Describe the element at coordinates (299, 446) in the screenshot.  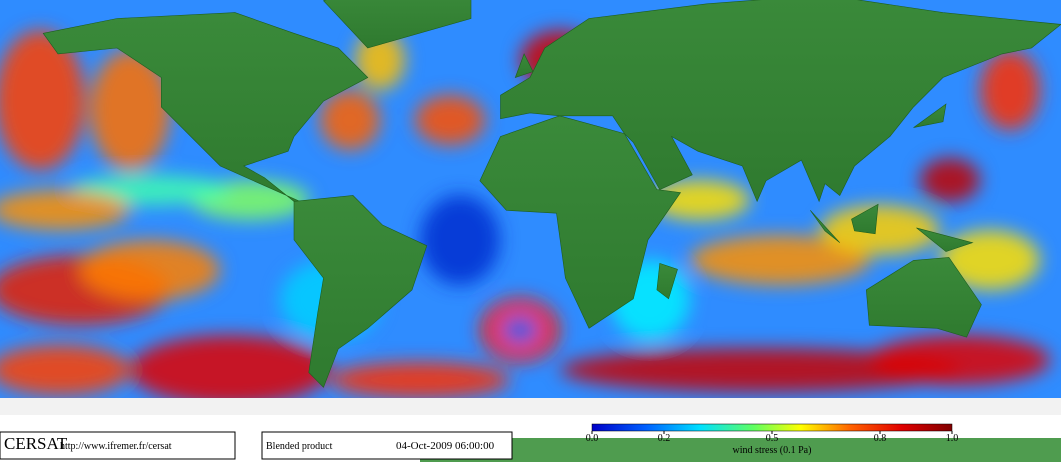
I see `product: Blended product` at that location.